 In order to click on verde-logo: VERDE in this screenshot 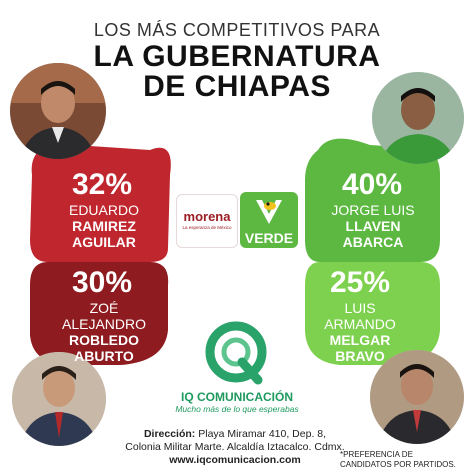, I will do `click(269, 220)`.